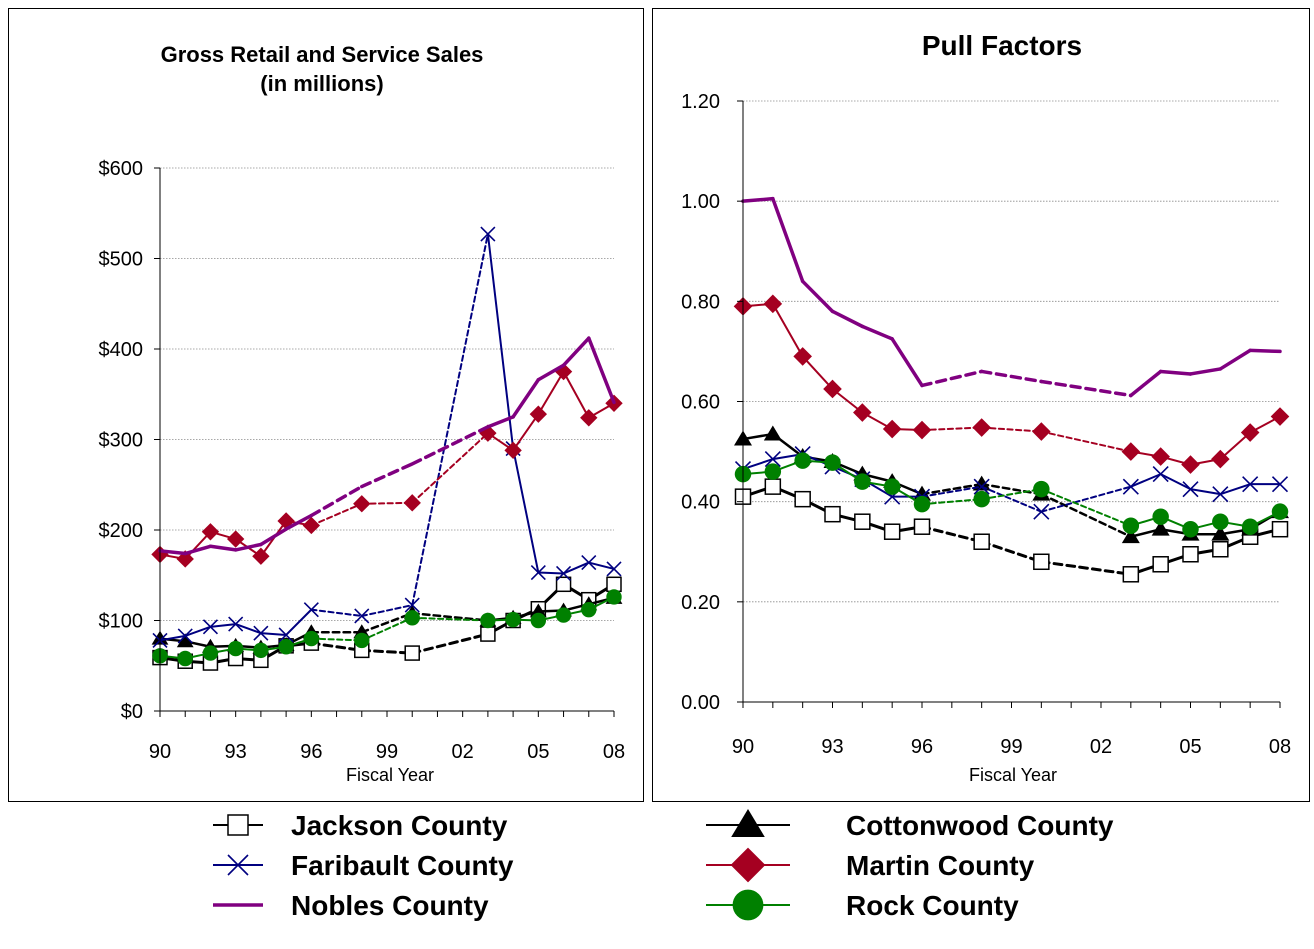 Image resolution: width=1314 pixels, height=949 pixels. I want to click on point-jackson-county-2000, so click(412, 653).